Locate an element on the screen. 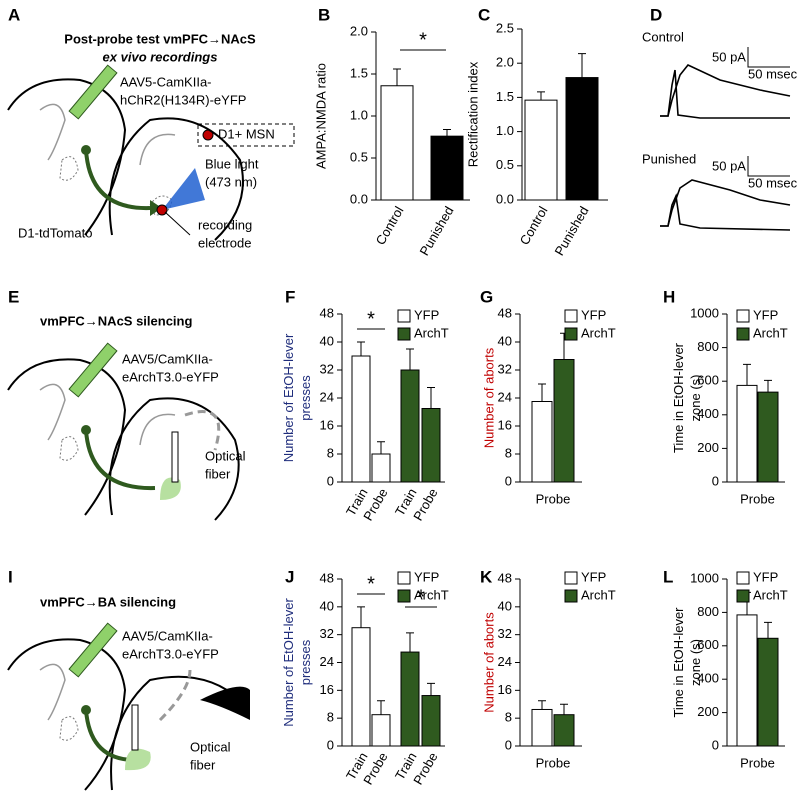  y-tick-label: 1.0 is located at coordinates (359, 114).